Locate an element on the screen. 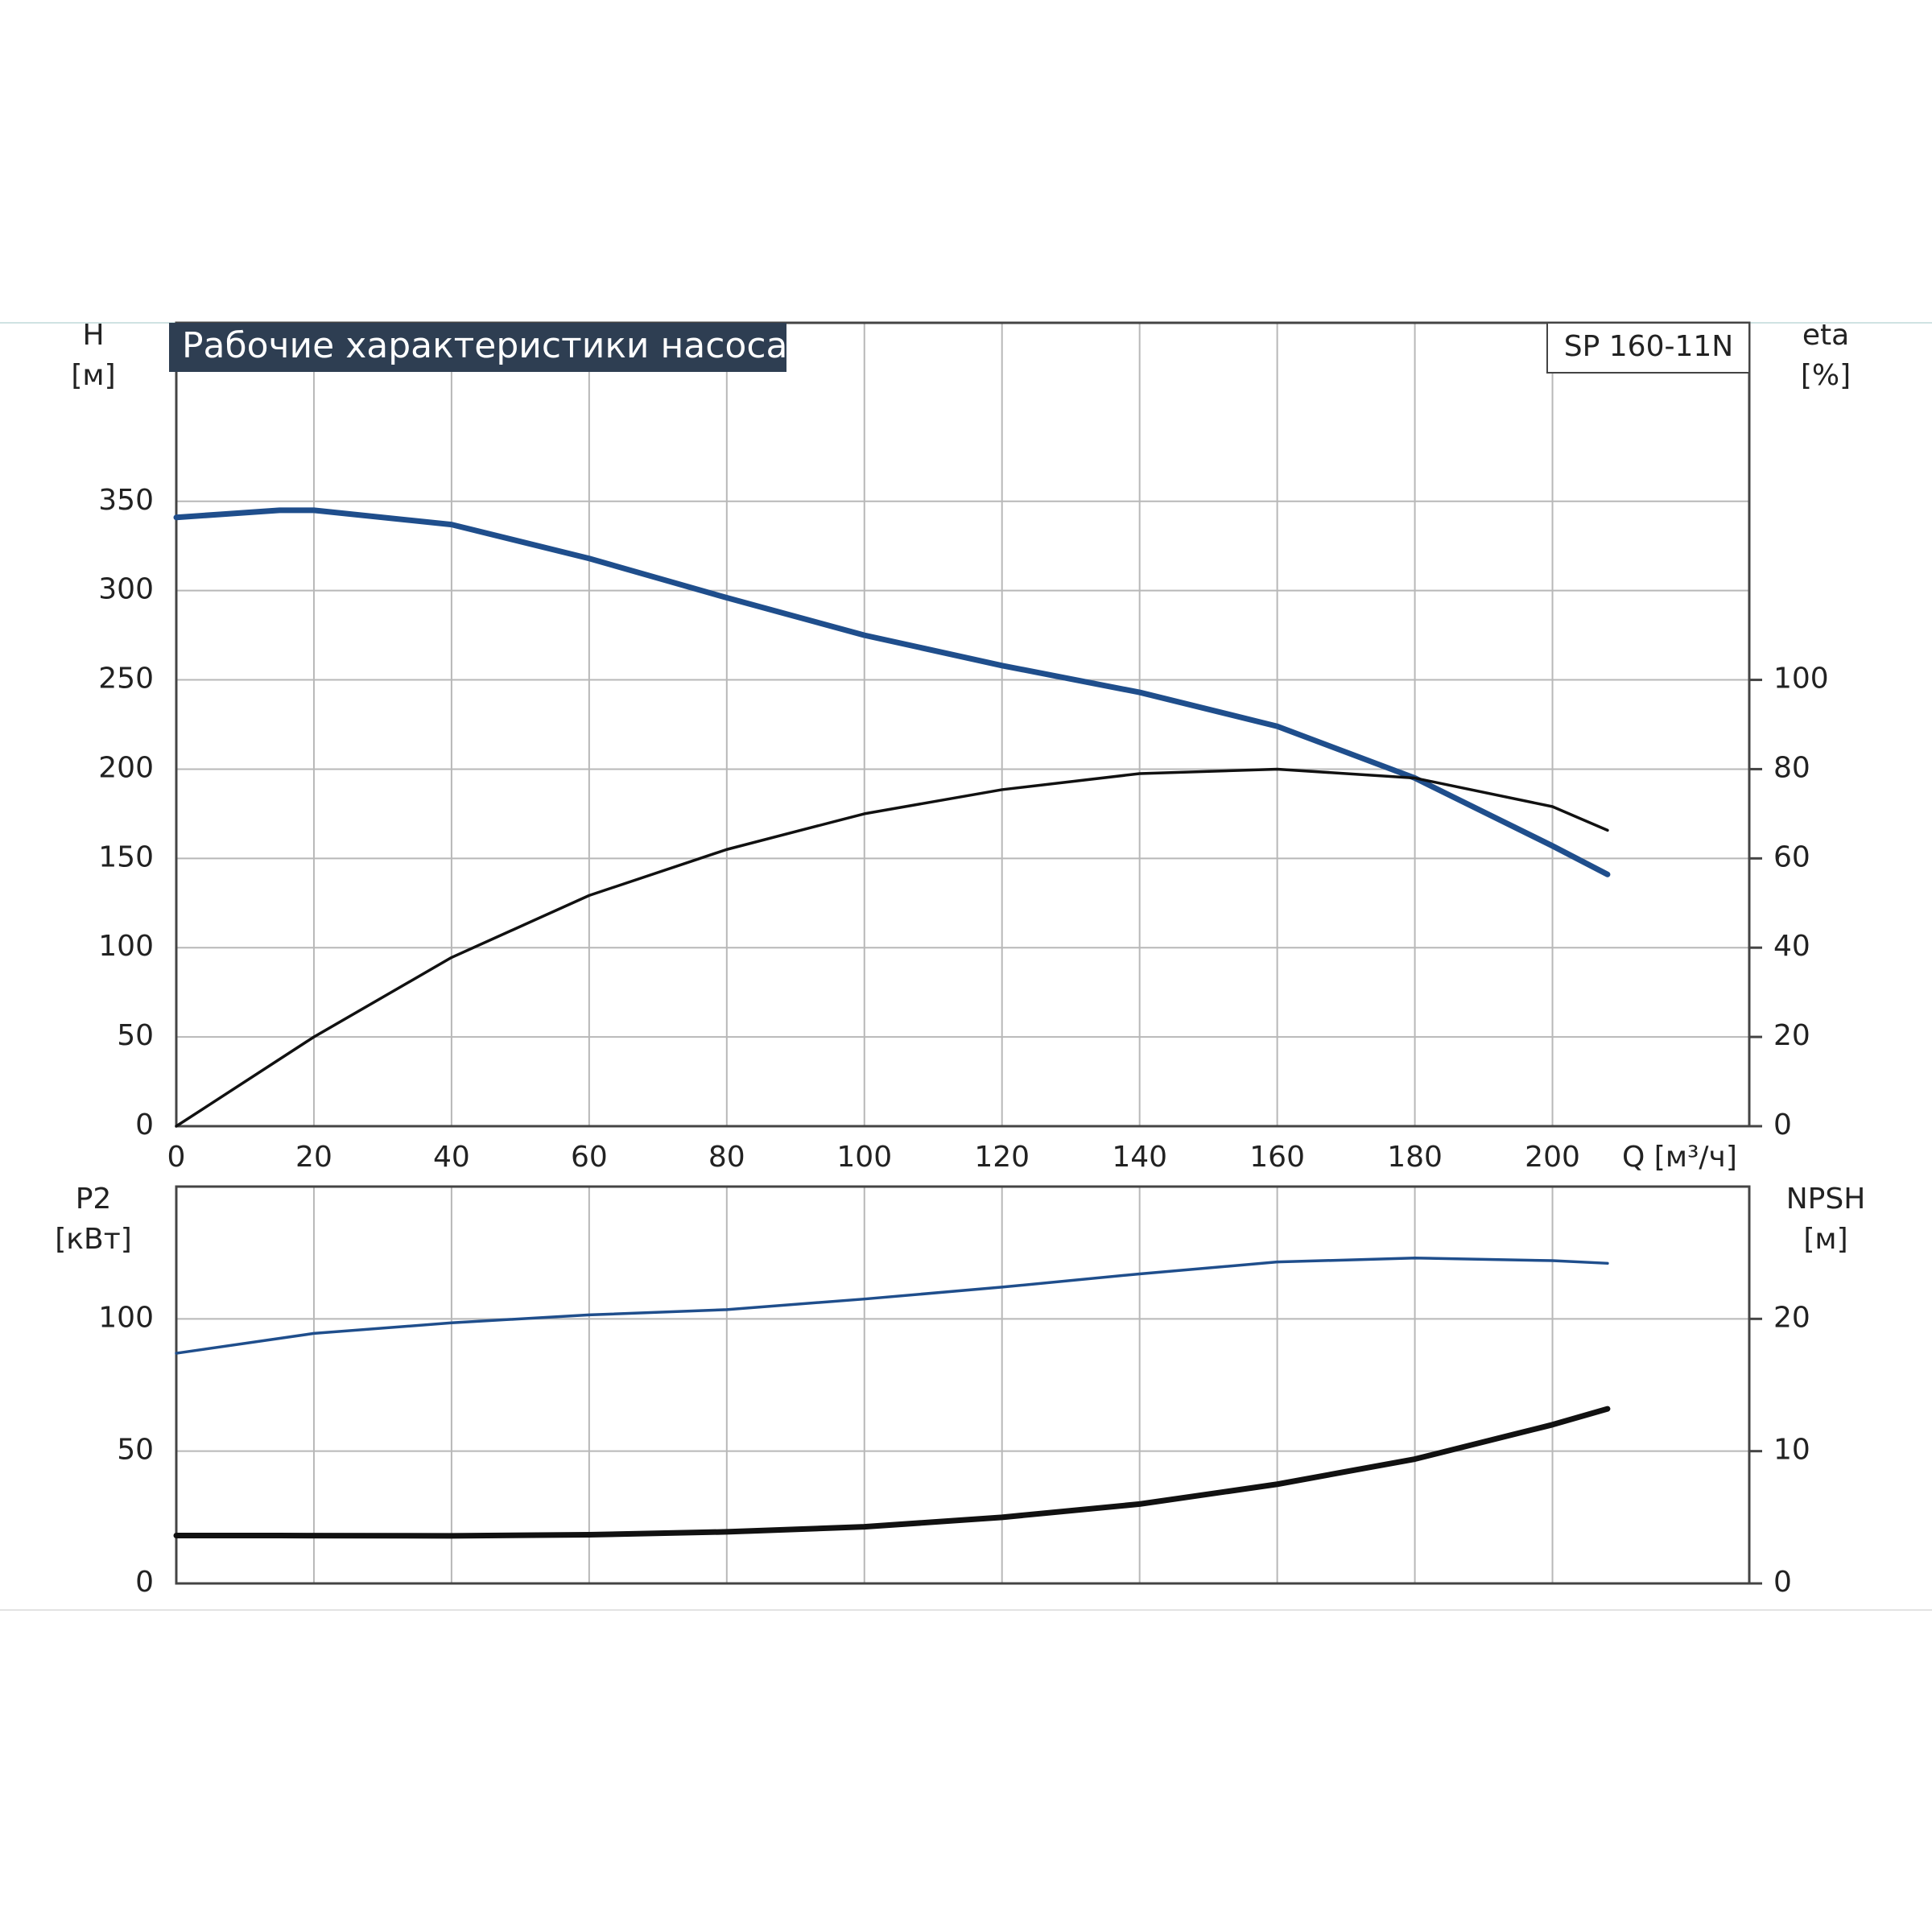 The width and height of the screenshot is (1932, 1932). y-tick-label: 350 is located at coordinates (126, 500).